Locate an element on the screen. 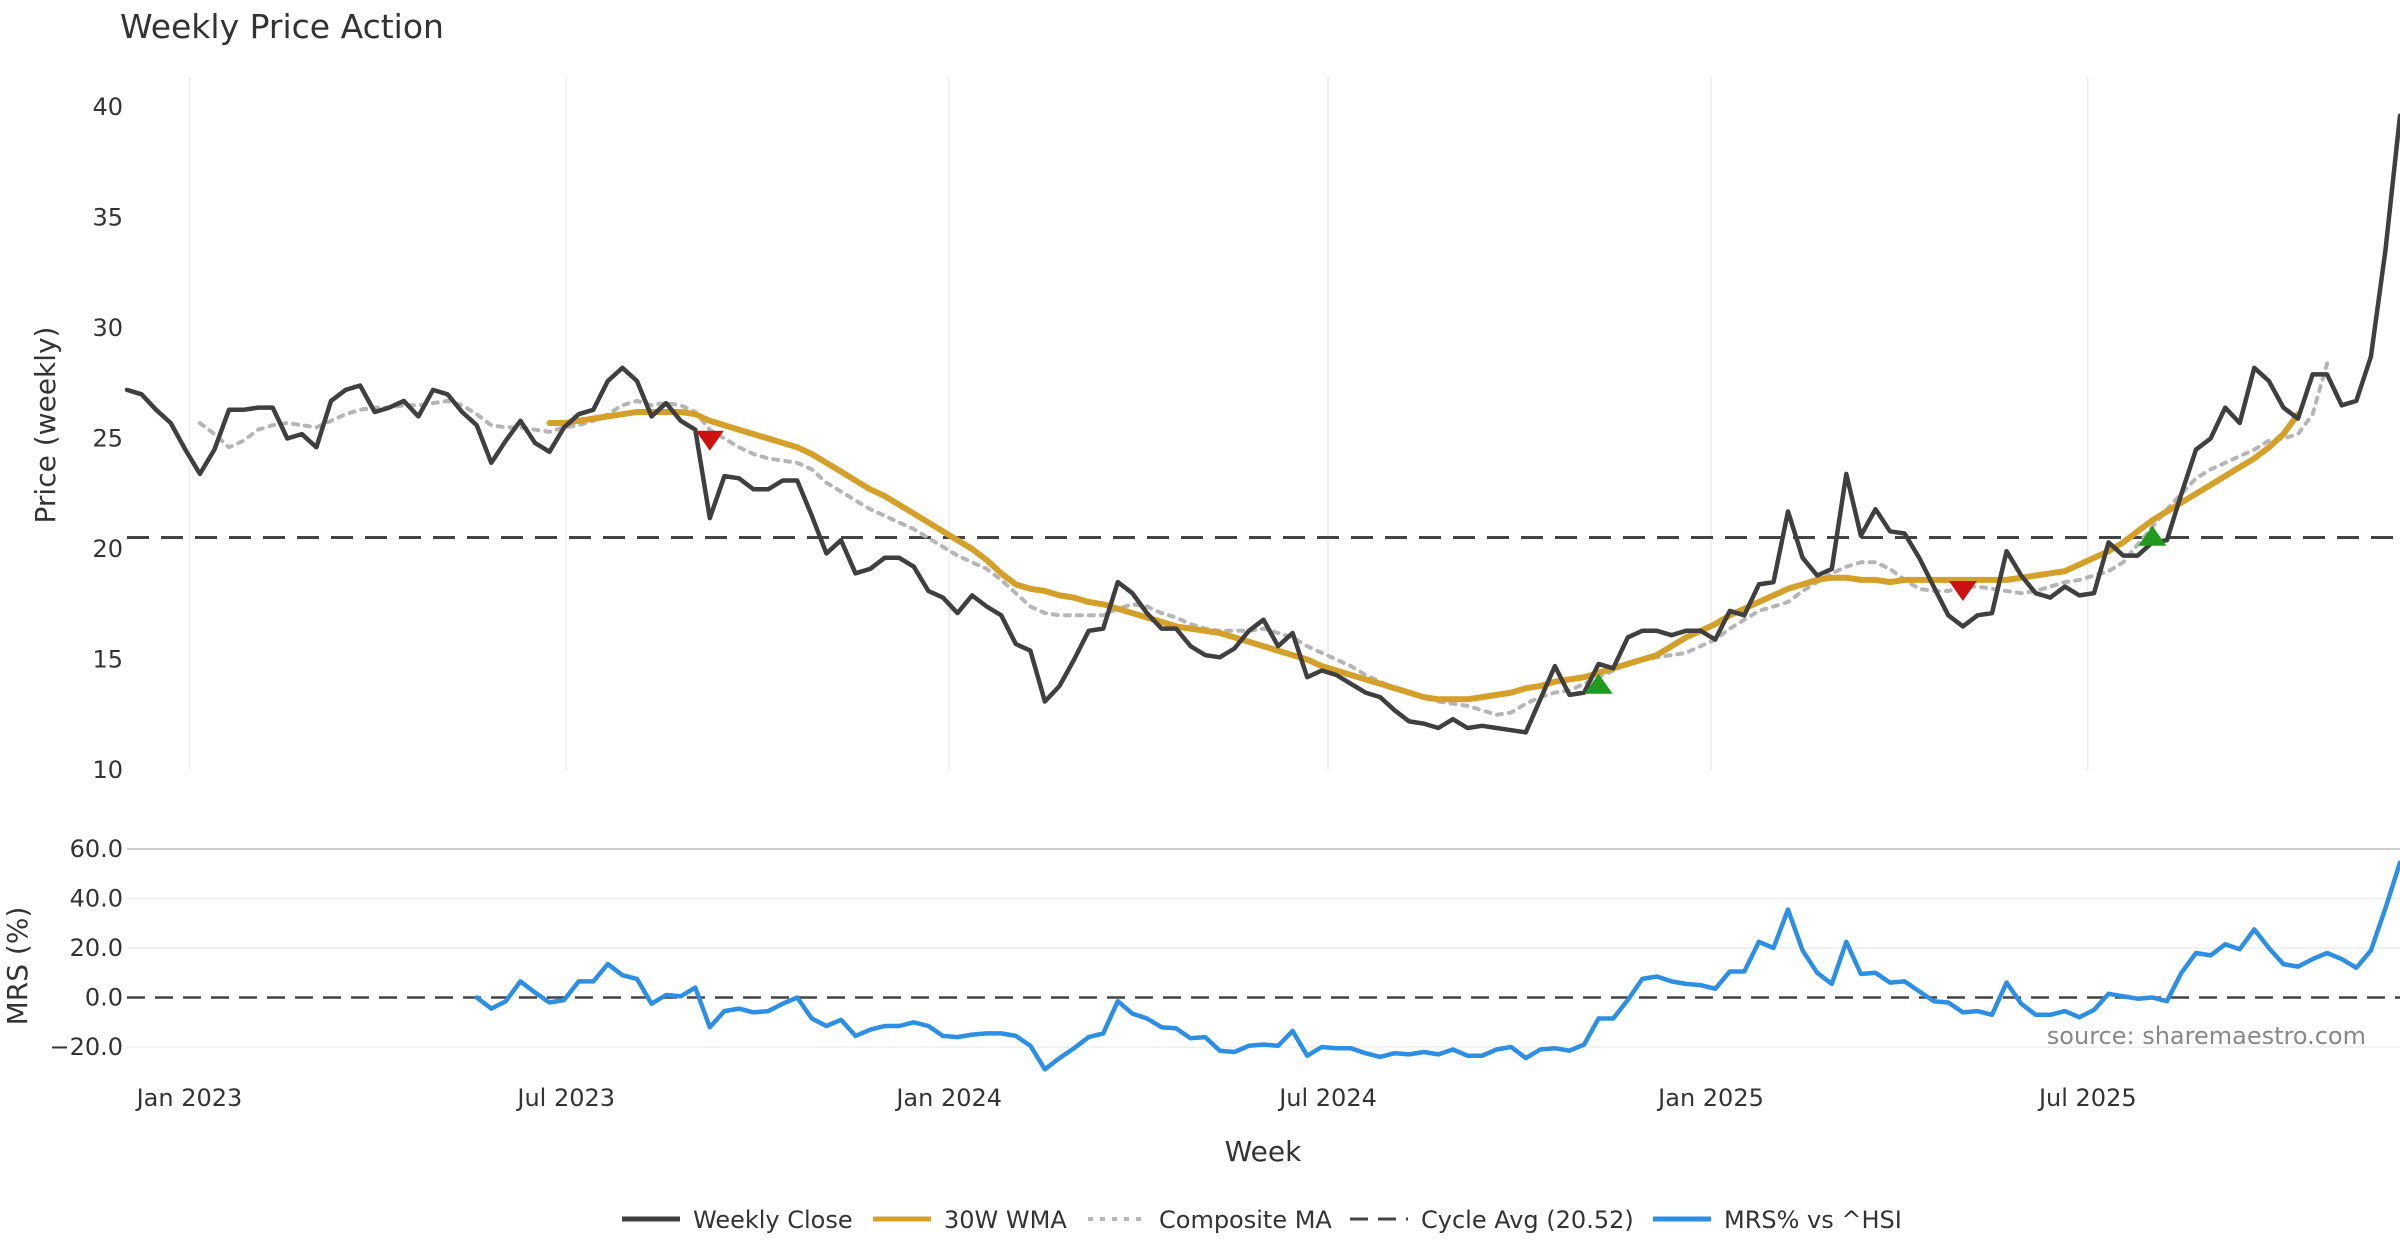  x-tick-label: Jul 2023 is located at coordinates (565, 1098).